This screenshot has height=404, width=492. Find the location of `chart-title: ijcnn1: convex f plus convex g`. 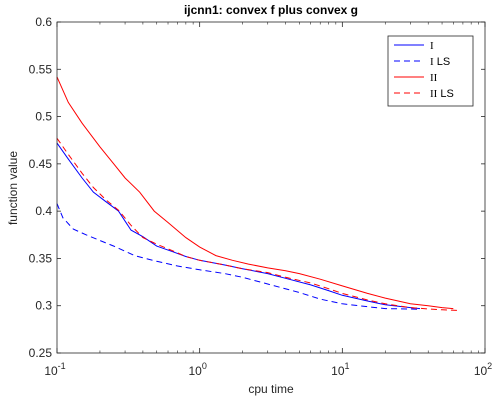

chart-title: ijcnn1: convex f plus convex g is located at coordinates (271, 10).